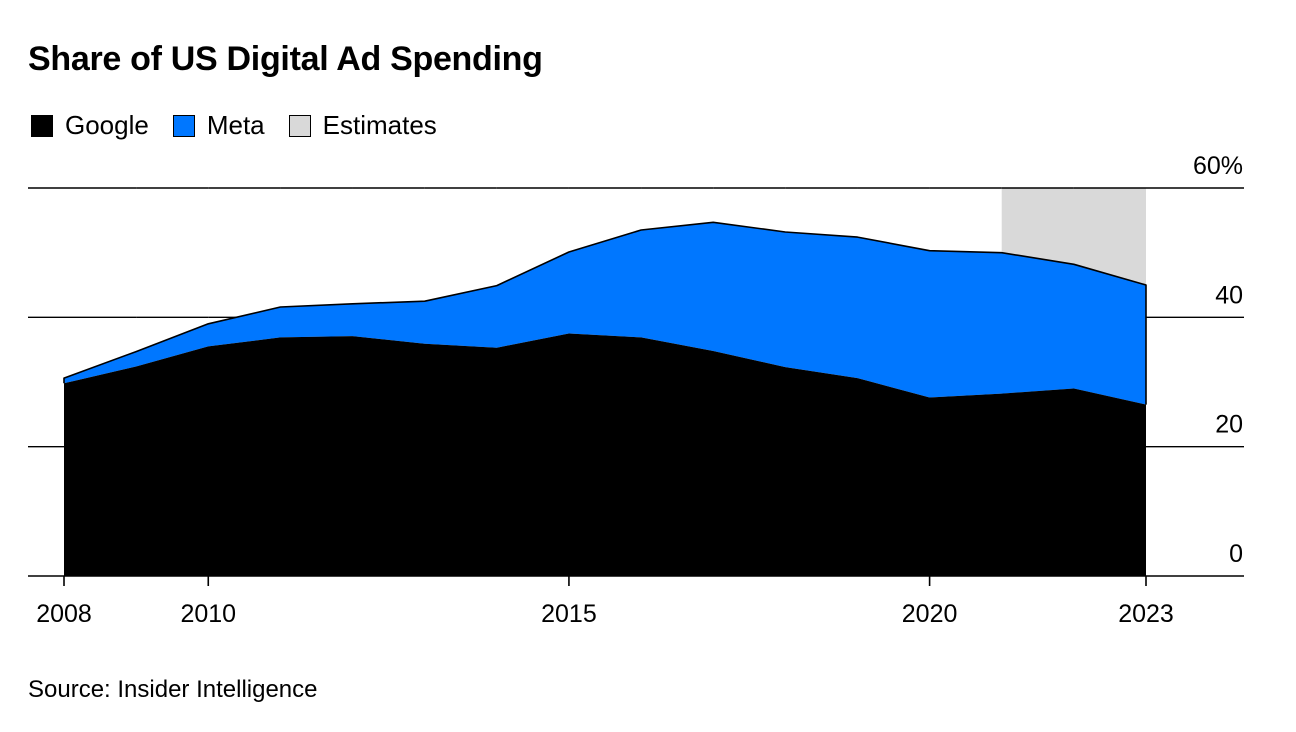  I want to click on x-tick-label-2023: 2023, so click(1146, 614).